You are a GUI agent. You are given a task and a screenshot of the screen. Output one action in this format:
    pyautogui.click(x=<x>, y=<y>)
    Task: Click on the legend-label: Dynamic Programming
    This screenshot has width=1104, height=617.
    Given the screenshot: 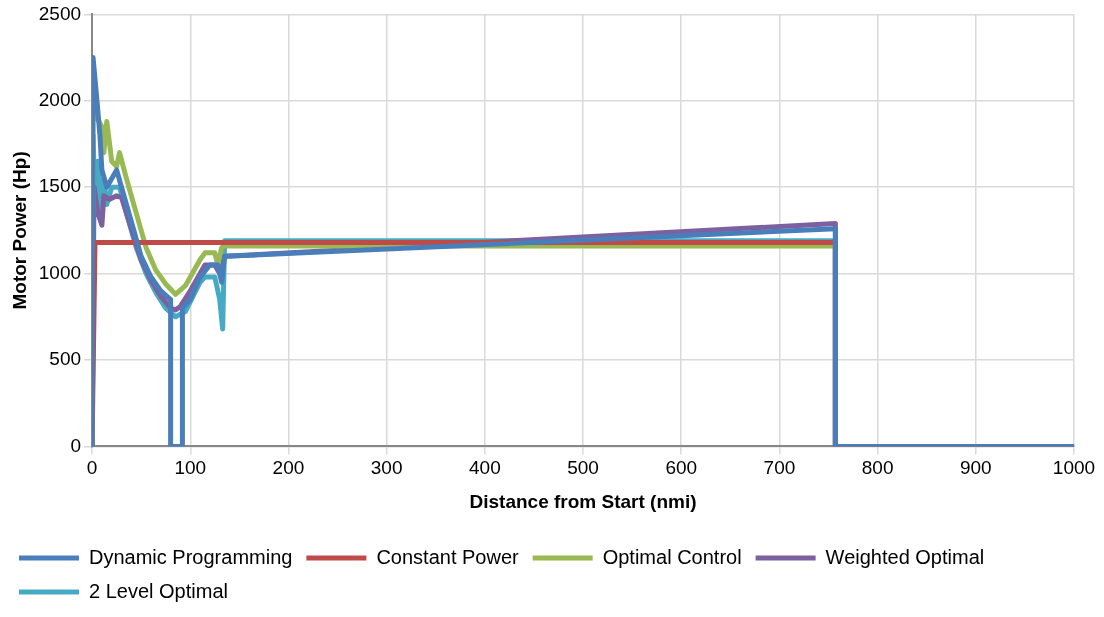 What is the action you would take?
    pyautogui.click(x=191, y=556)
    